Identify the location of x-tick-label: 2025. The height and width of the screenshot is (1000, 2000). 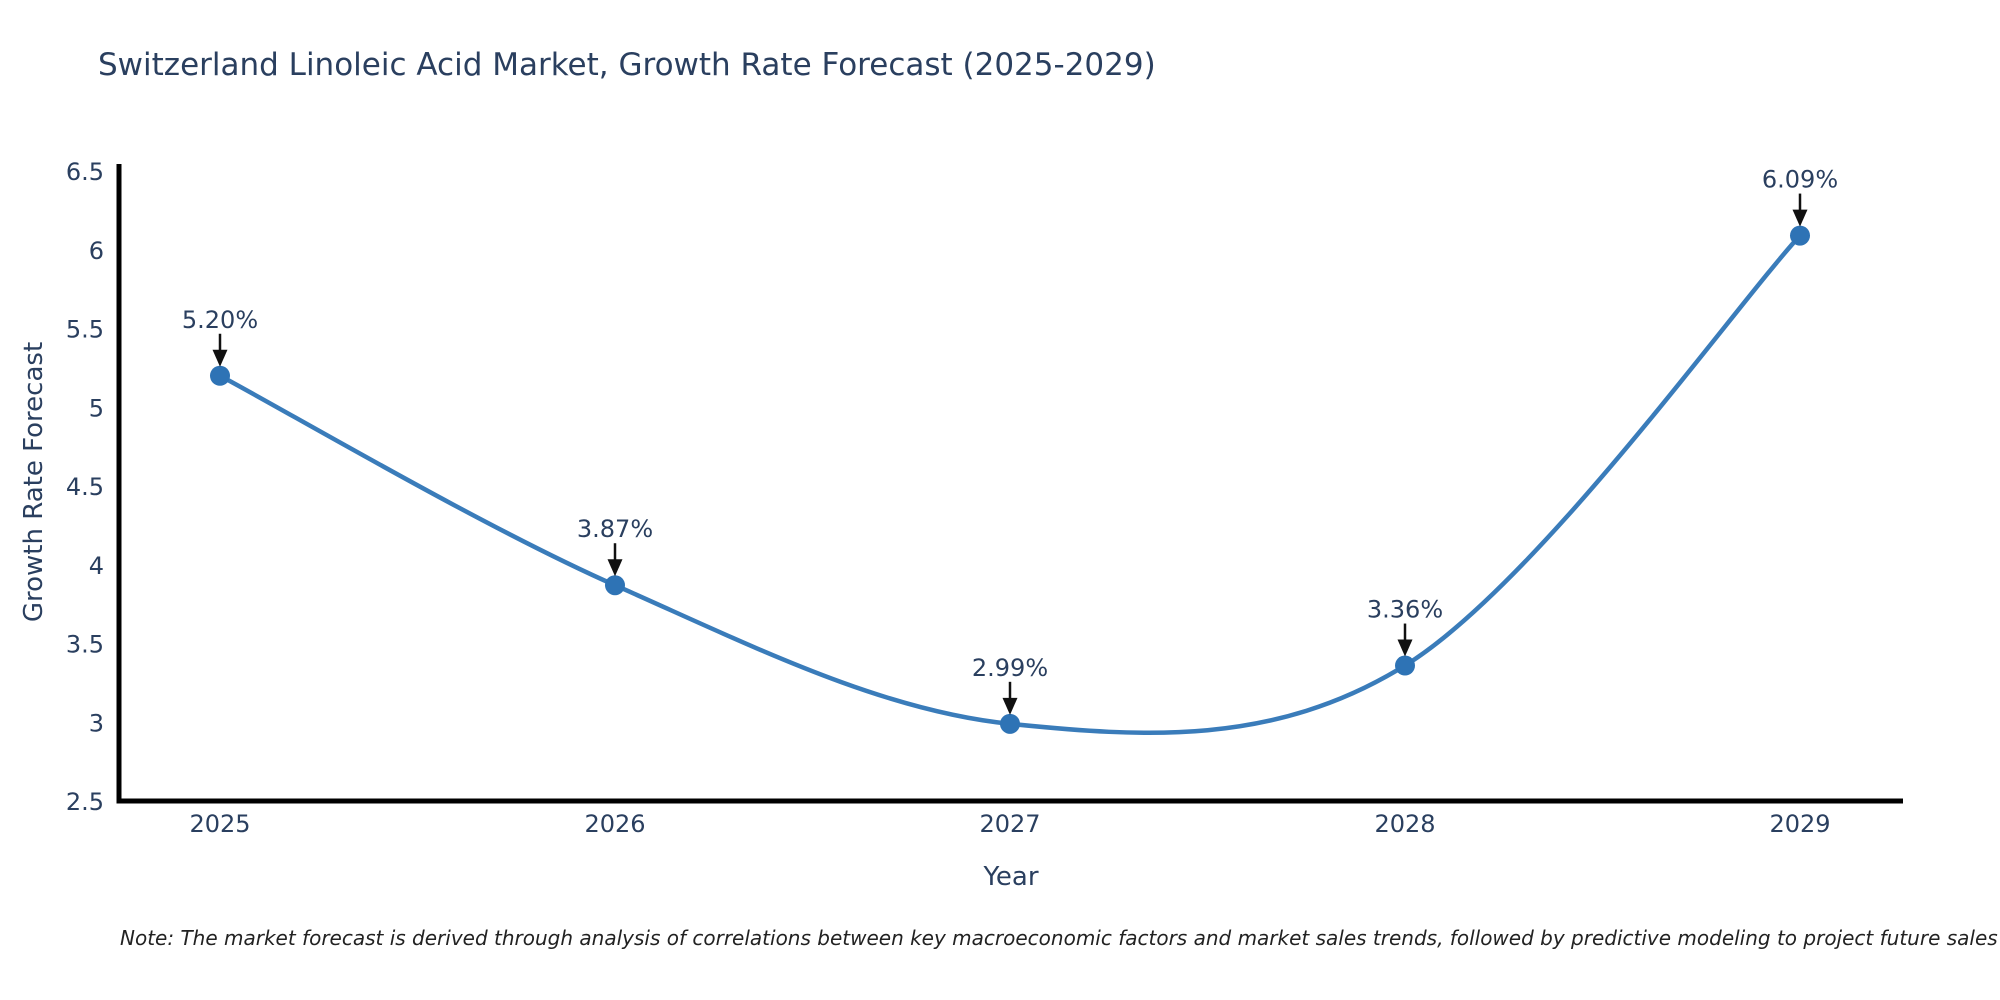
(219, 824).